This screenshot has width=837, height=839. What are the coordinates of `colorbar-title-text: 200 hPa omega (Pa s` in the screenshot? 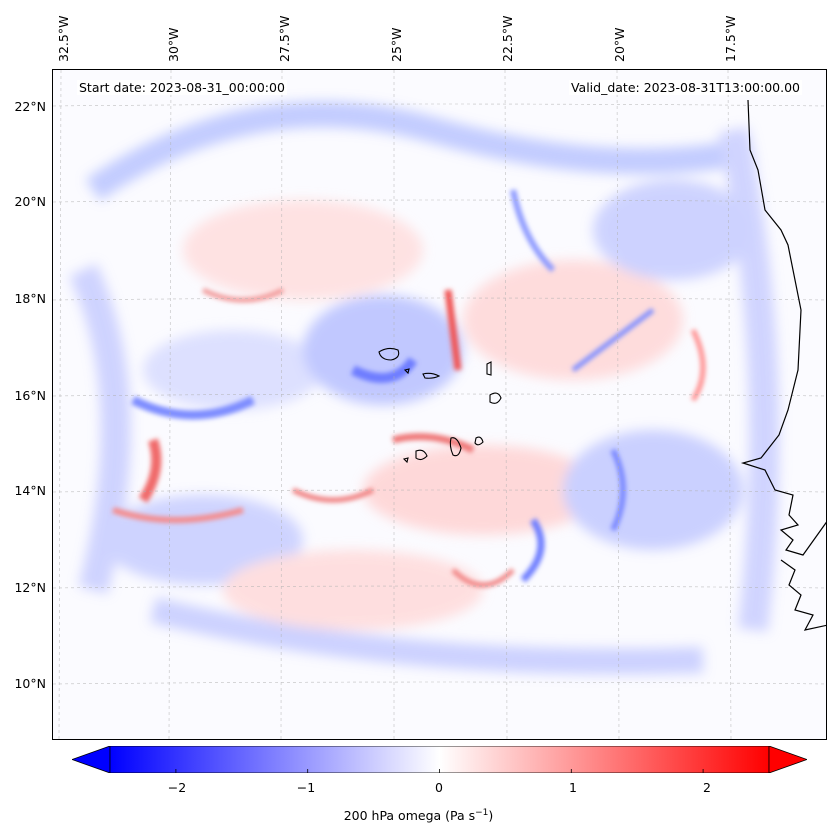 It's located at (409, 816).